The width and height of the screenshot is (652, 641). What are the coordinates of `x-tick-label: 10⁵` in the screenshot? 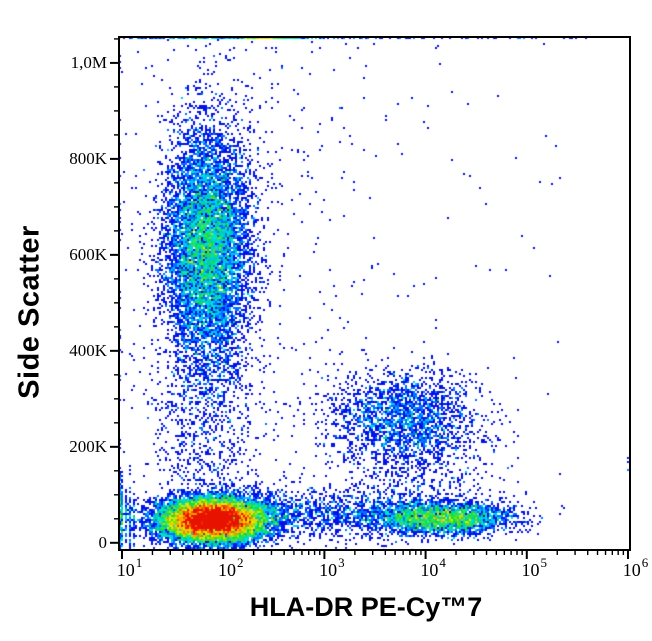 It's located at (534, 567).